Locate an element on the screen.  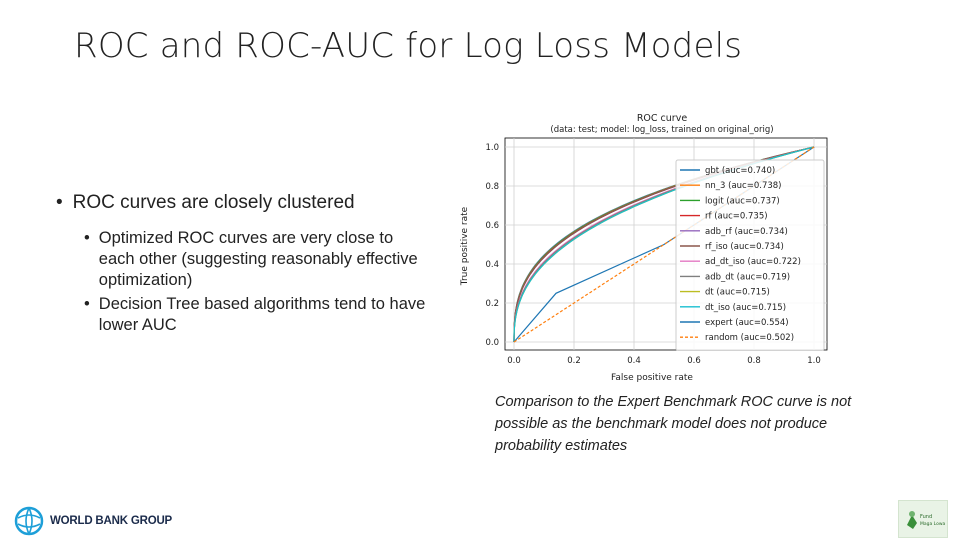
partner-logo-subtext: Maga Lowa is located at coordinates (933, 524).